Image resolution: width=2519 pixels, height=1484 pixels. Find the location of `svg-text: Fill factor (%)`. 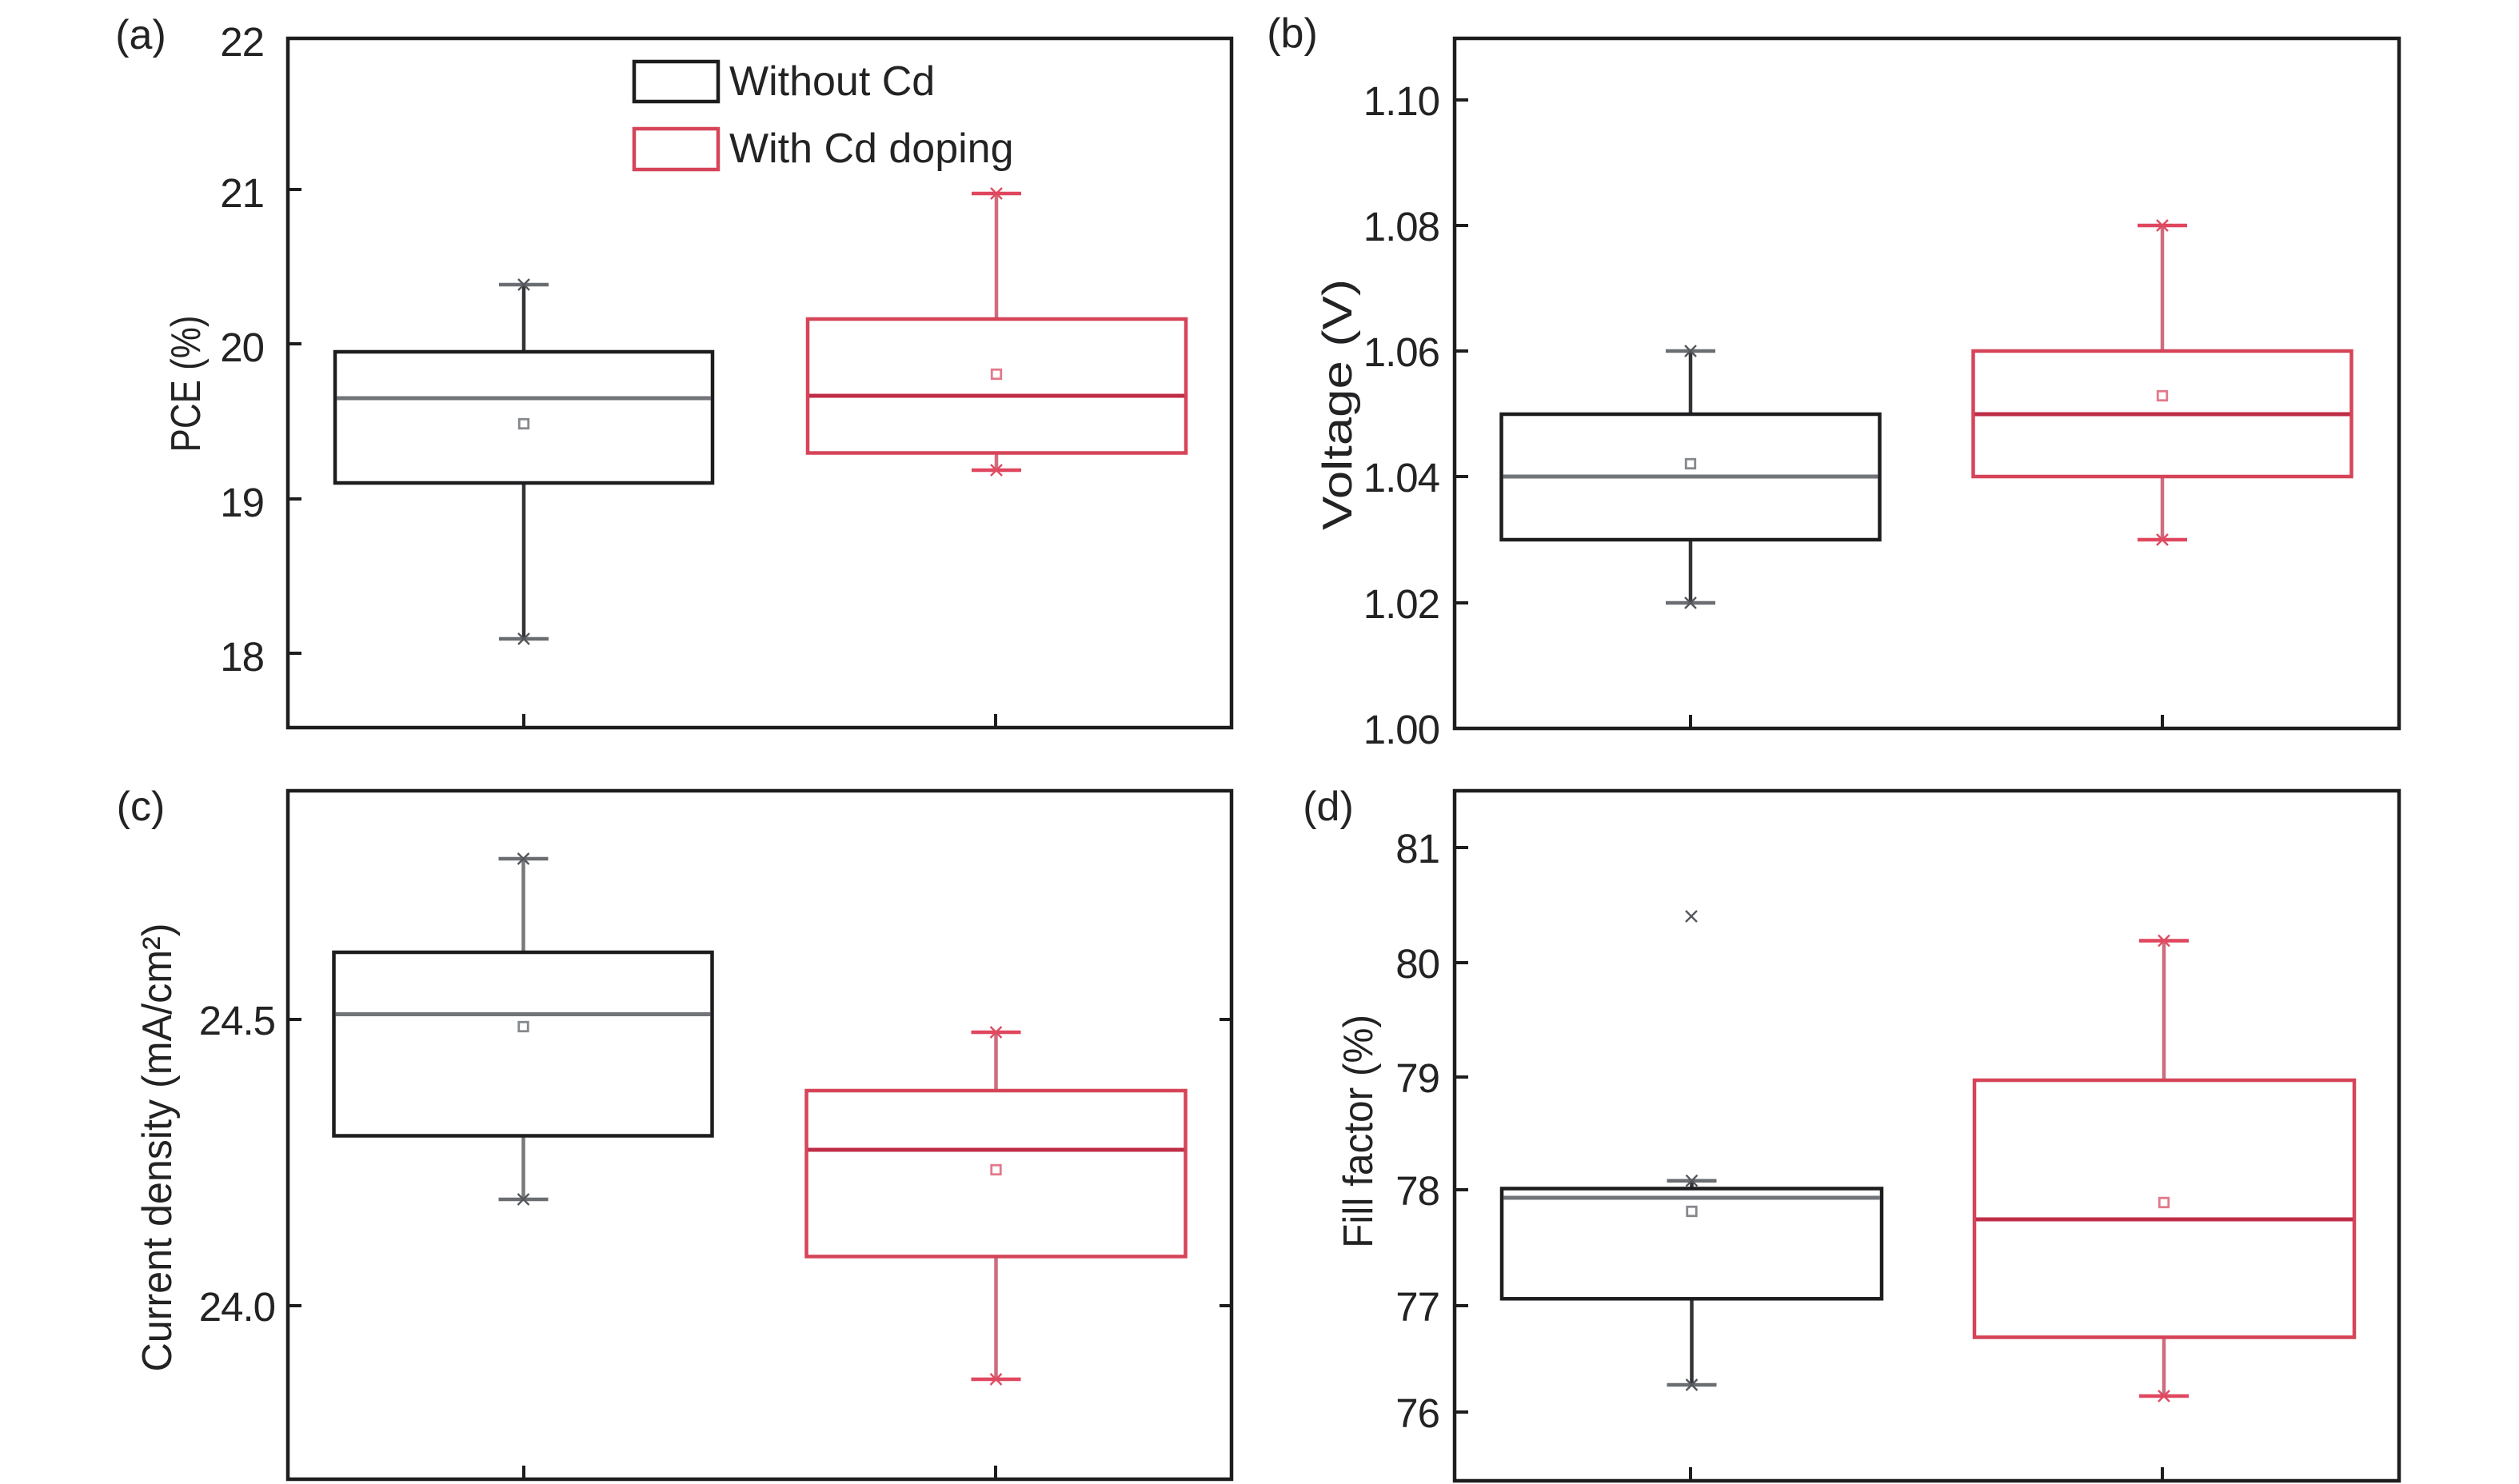

svg-text: Fill factor (%) is located at coordinates (1358, 1131).